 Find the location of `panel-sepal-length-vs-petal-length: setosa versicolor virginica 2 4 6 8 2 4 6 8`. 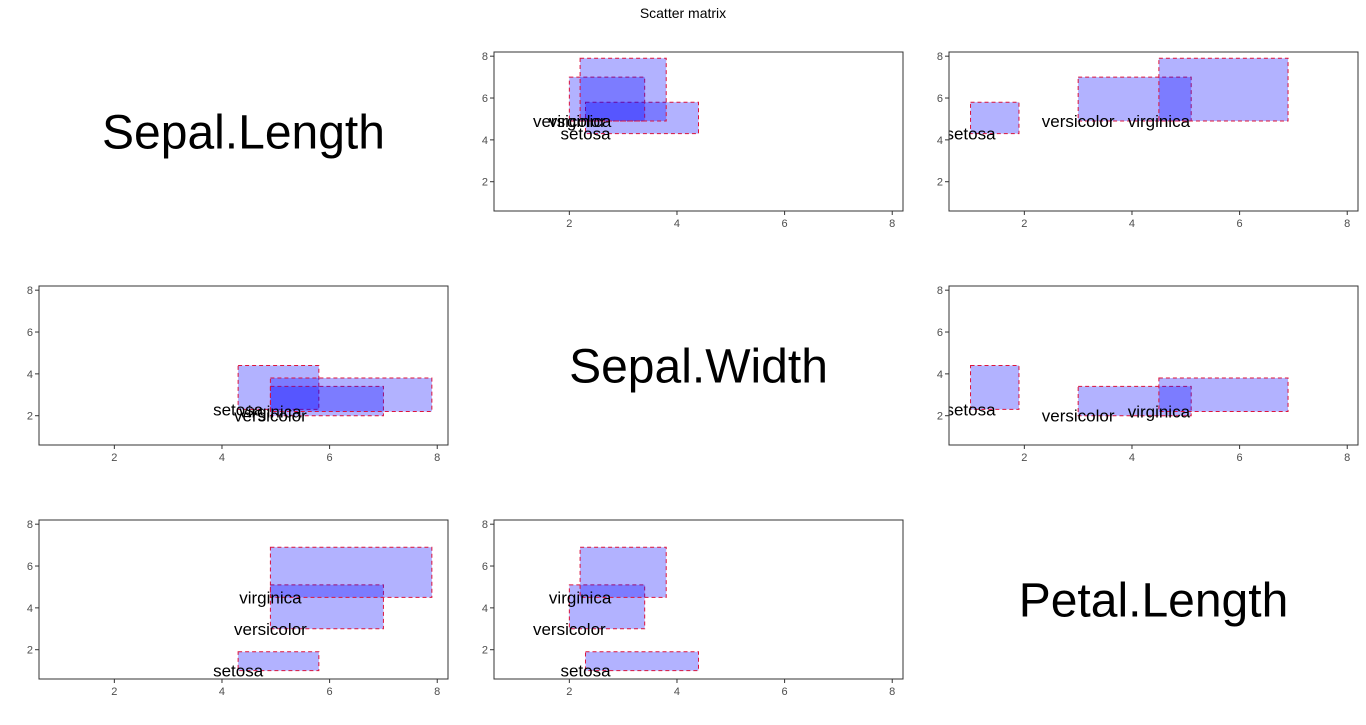

panel-sepal-length-vs-petal-length: setosa versicolor virginica 2 4 6 8 2 4 6 8 is located at coordinates (1148, 140).